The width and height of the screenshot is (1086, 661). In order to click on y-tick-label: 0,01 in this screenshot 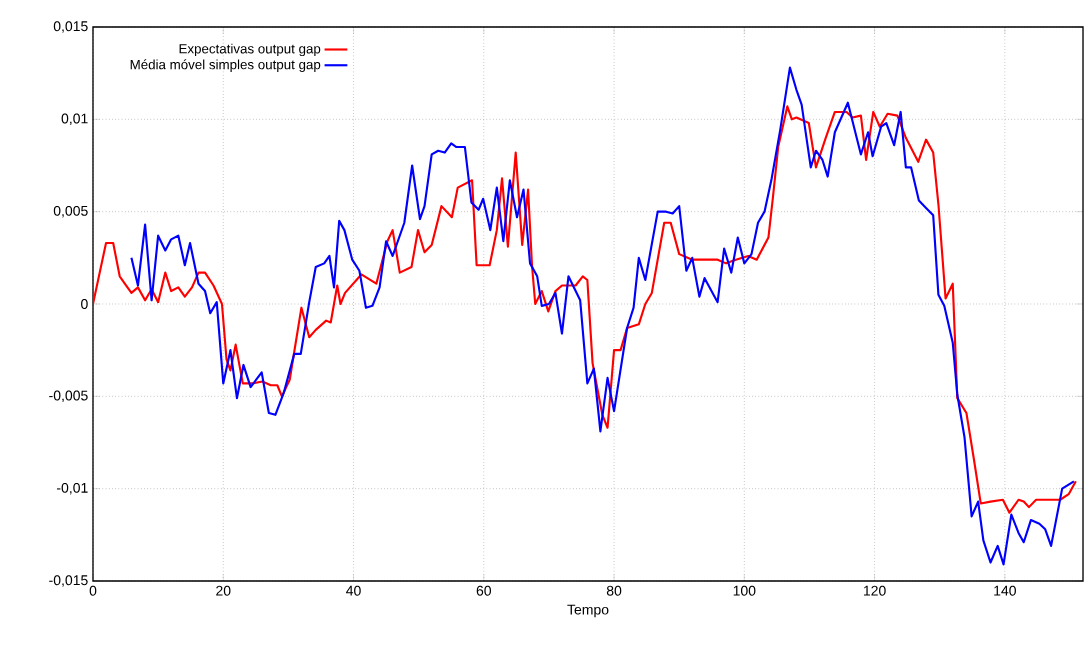, I will do `click(74, 119)`.